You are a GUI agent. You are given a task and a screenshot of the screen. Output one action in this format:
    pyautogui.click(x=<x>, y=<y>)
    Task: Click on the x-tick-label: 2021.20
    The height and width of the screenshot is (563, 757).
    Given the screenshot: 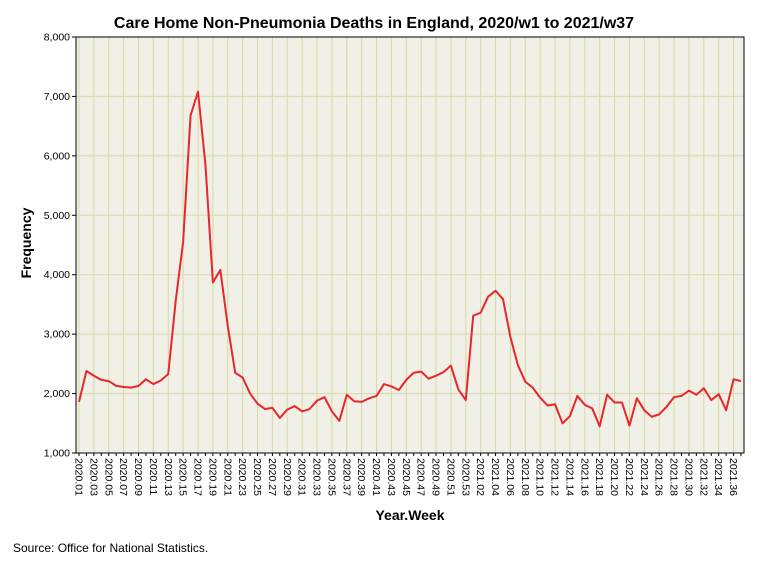 What is the action you would take?
    pyautogui.click(x=614, y=477)
    